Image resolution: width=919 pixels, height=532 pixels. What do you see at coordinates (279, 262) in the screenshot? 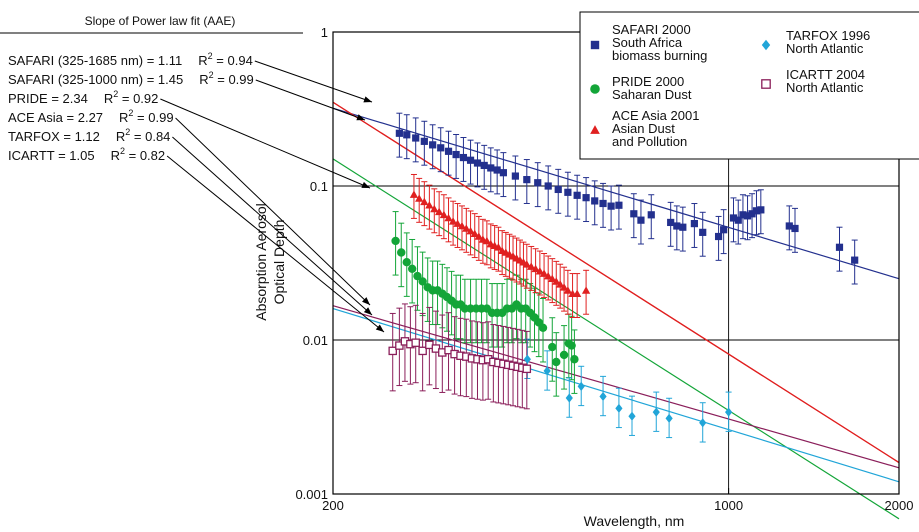
I see `y-axis-label-line2: Optical Depth` at bounding box center [279, 262].